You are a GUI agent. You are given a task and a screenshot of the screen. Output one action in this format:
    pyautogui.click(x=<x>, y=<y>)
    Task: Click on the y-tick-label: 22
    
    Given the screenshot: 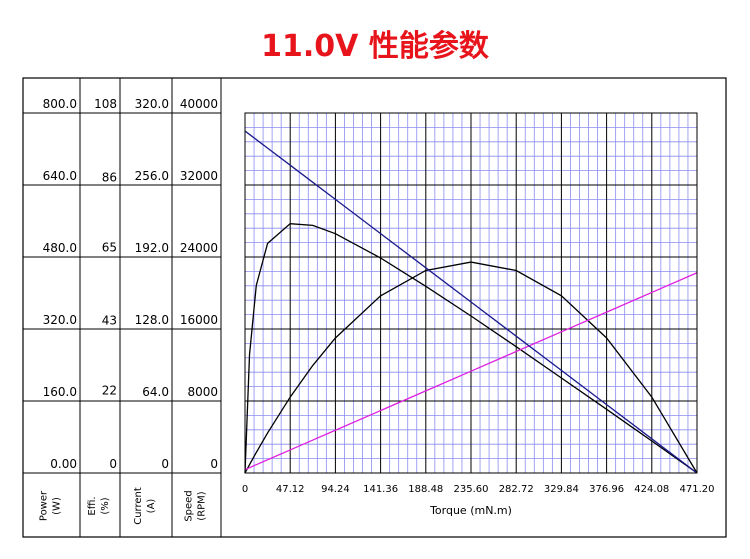 What is the action you would take?
    pyautogui.click(x=109, y=391)
    